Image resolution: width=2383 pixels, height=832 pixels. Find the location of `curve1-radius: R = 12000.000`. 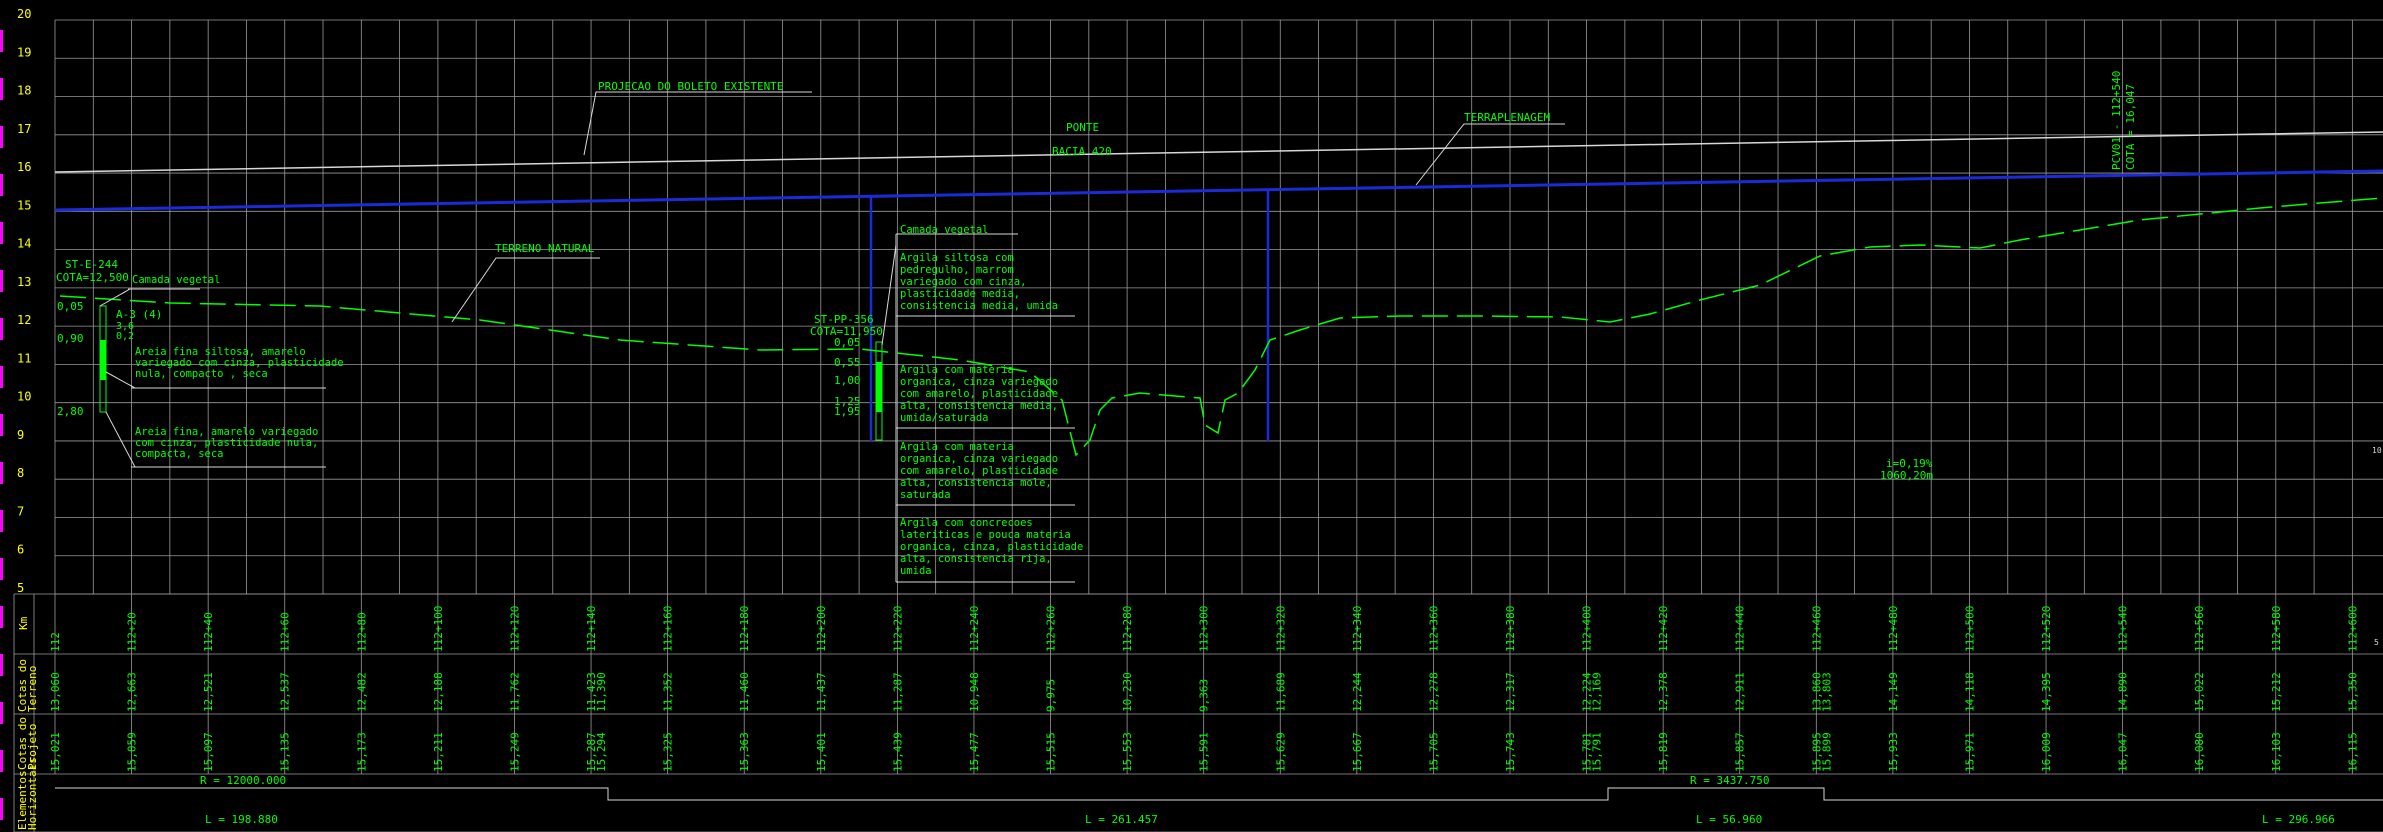

curve1-radius: R = 12000.000 is located at coordinates (243, 780).